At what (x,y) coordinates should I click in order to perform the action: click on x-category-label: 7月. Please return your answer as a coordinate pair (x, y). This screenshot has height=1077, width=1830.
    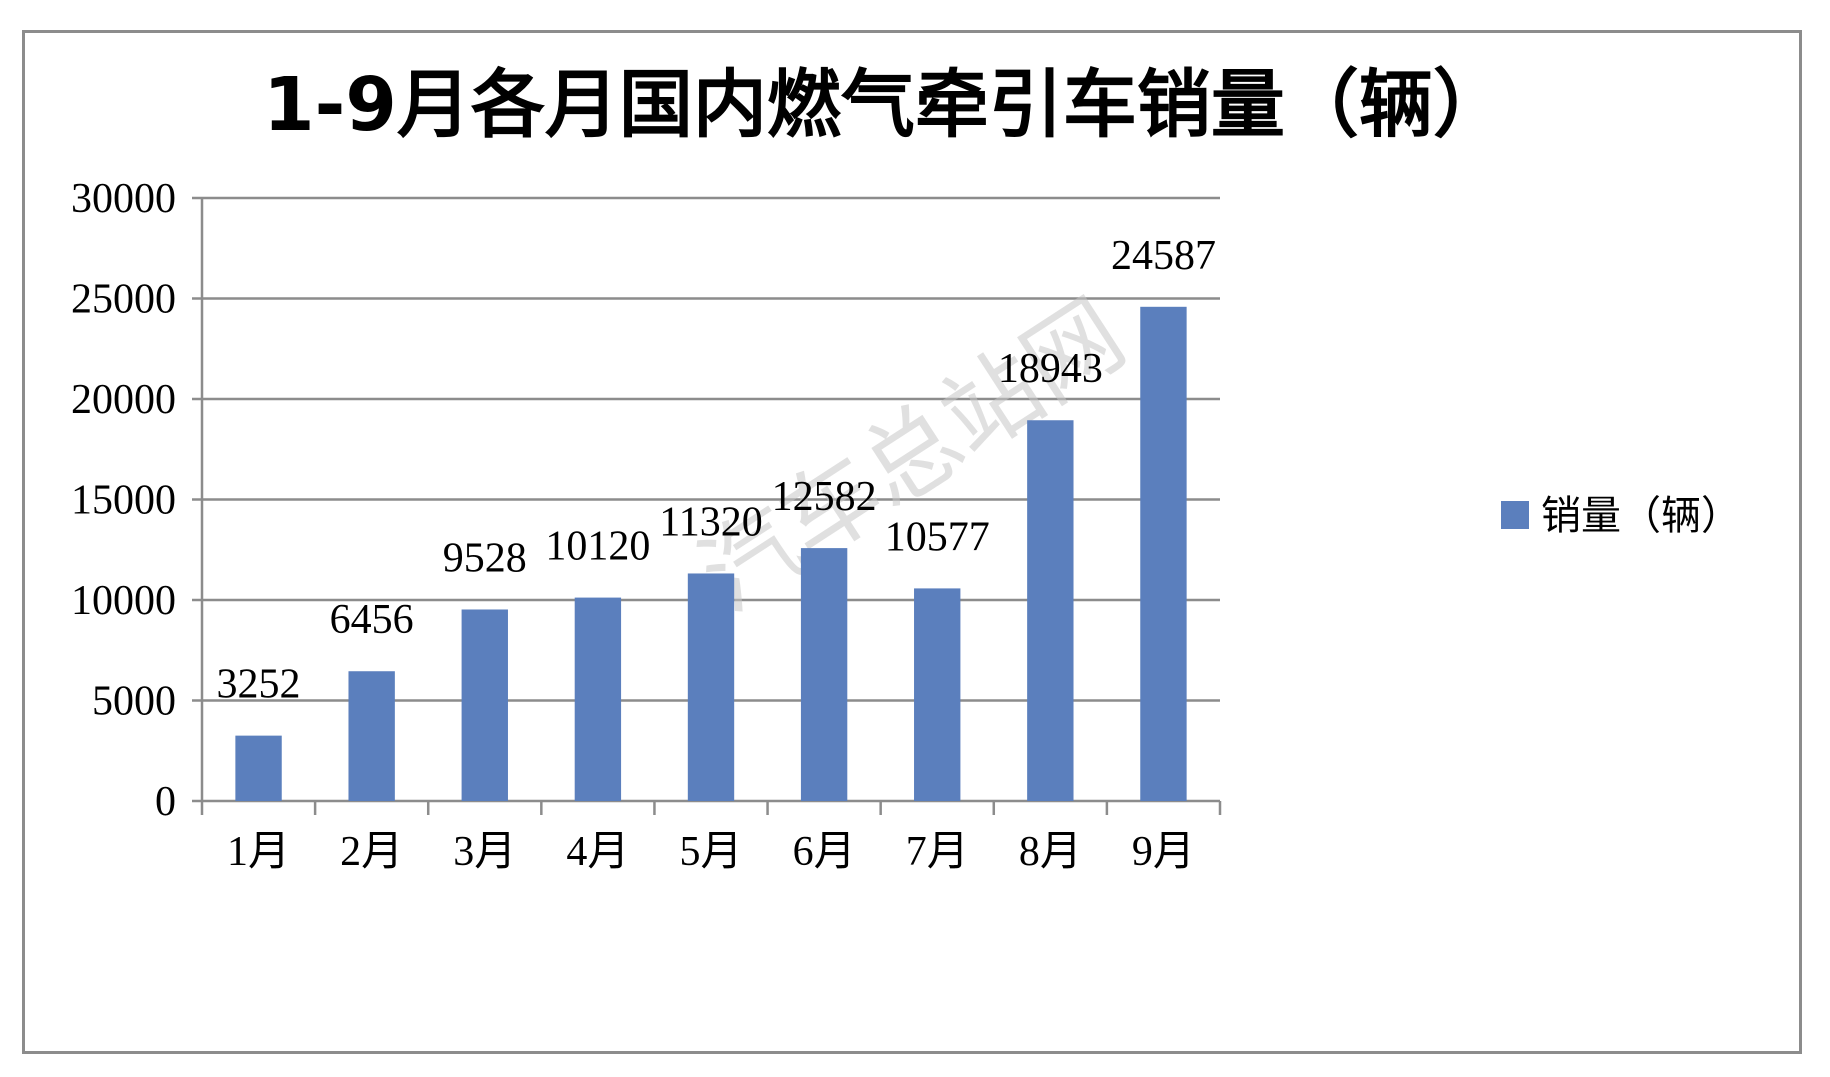
    Looking at the image, I should click on (937, 852).